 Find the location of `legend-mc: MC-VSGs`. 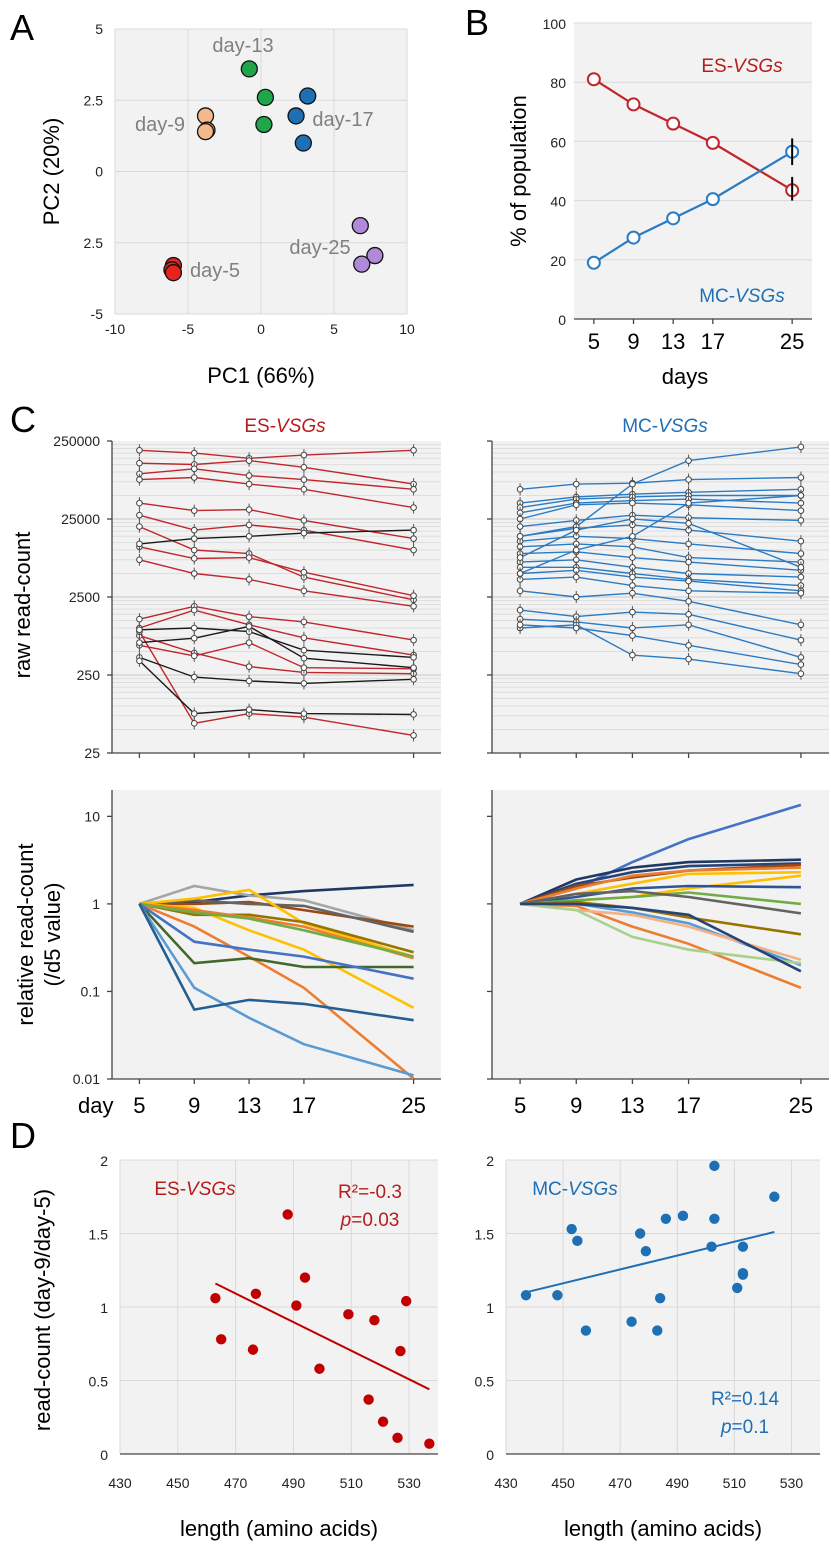

legend-mc: MC-VSGs is located at coordinates (742, 296).